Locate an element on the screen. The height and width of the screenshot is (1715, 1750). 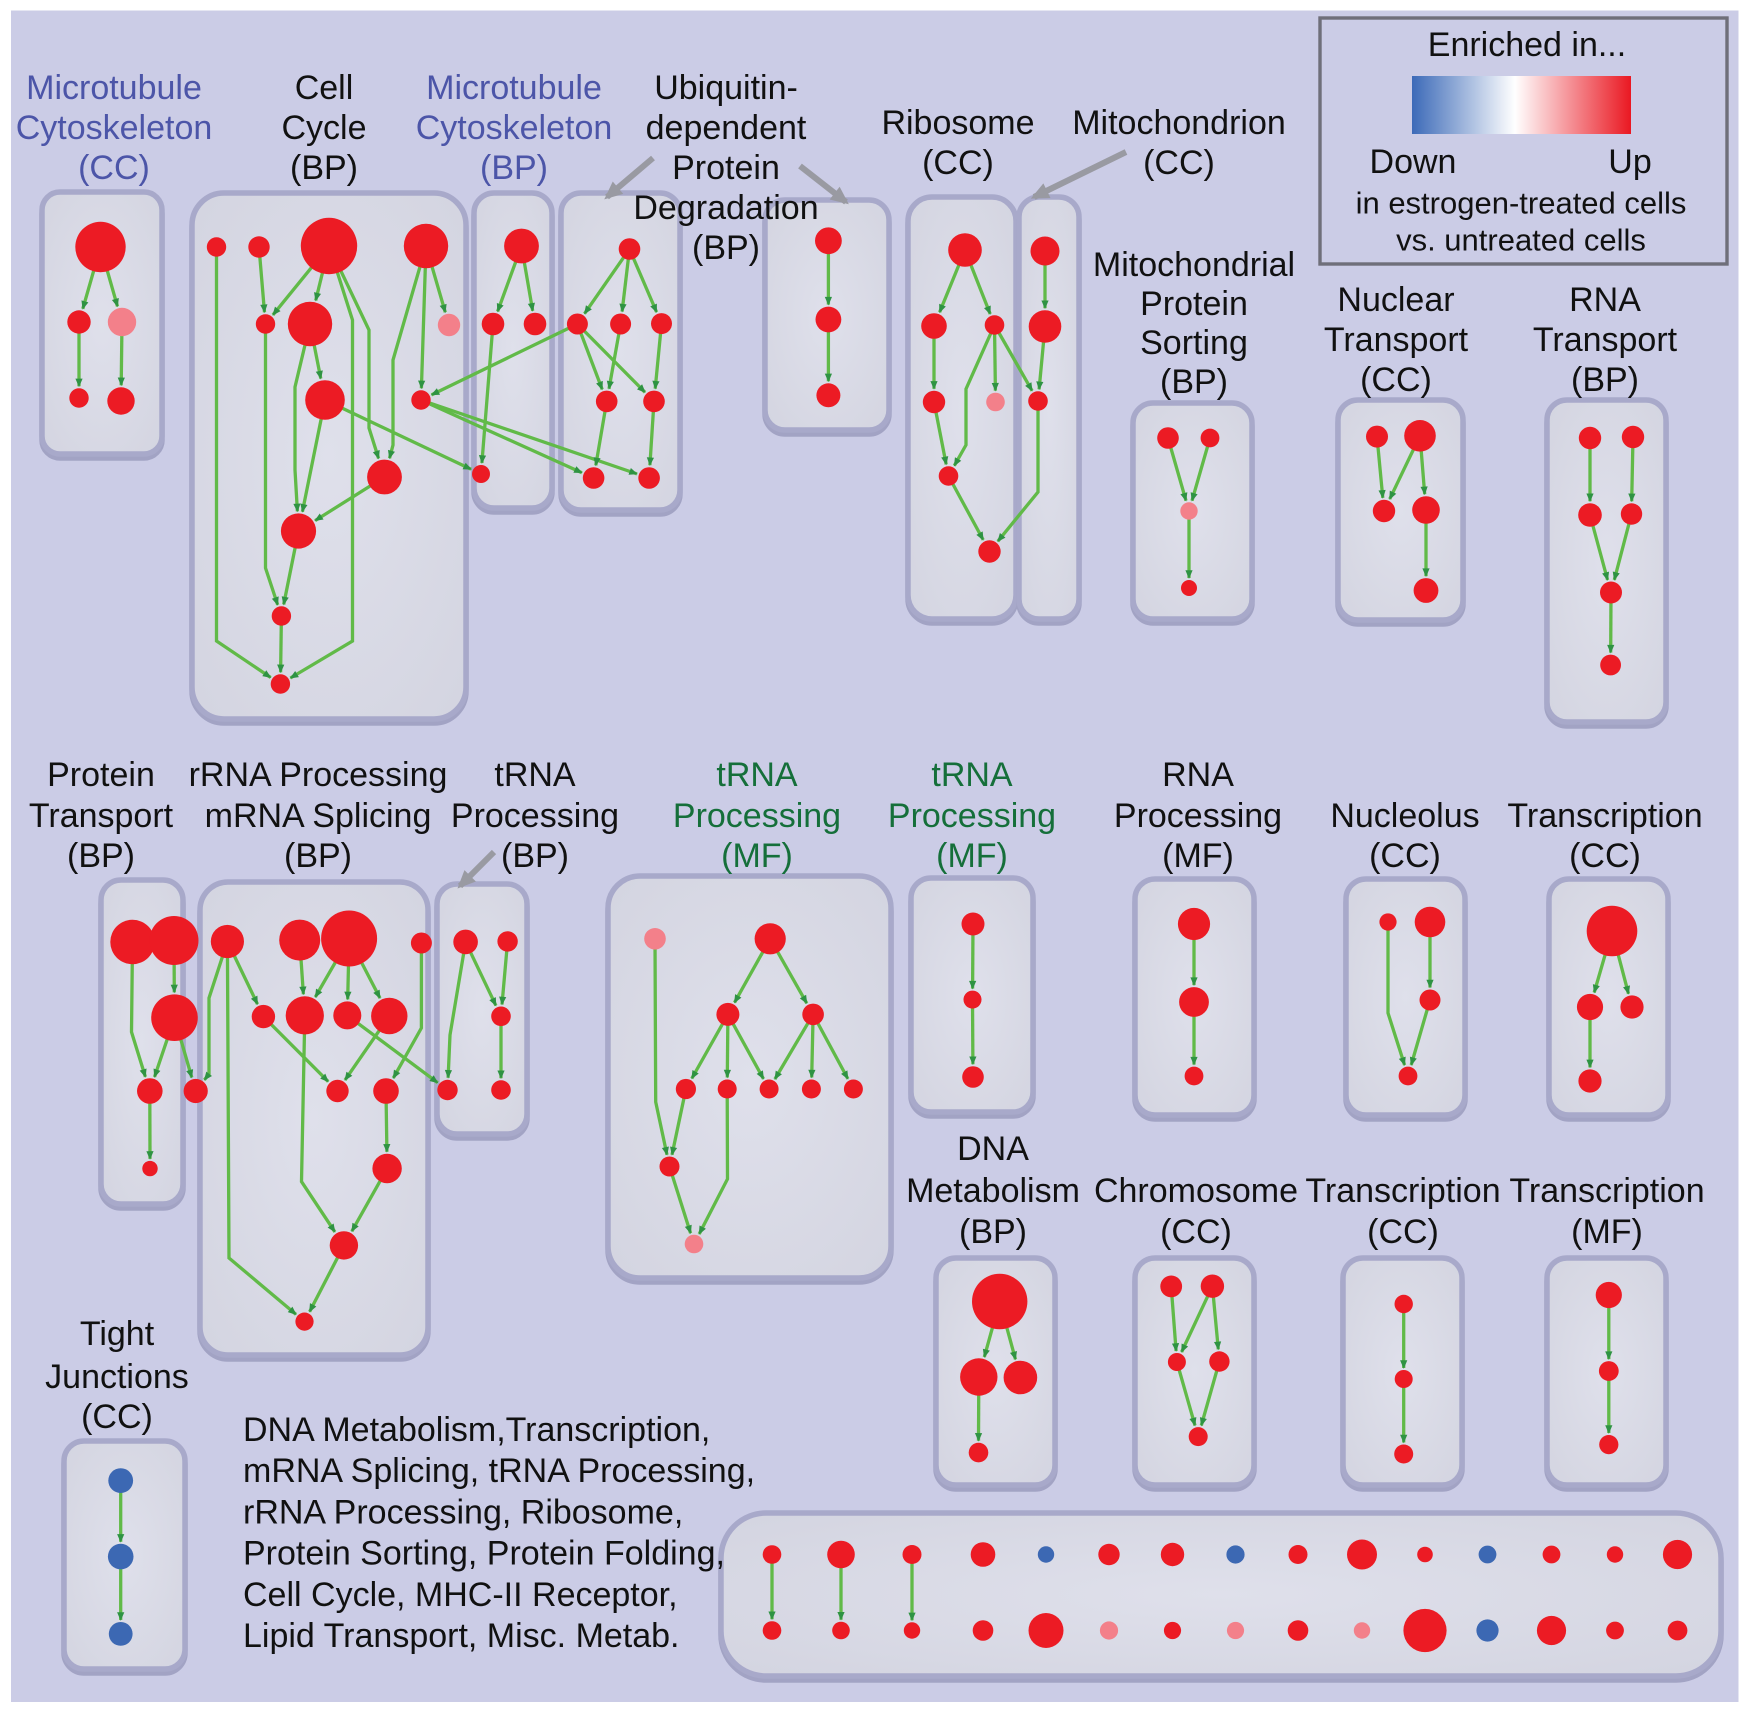
svg-text: DNA is located at coordinates (993, 1149).